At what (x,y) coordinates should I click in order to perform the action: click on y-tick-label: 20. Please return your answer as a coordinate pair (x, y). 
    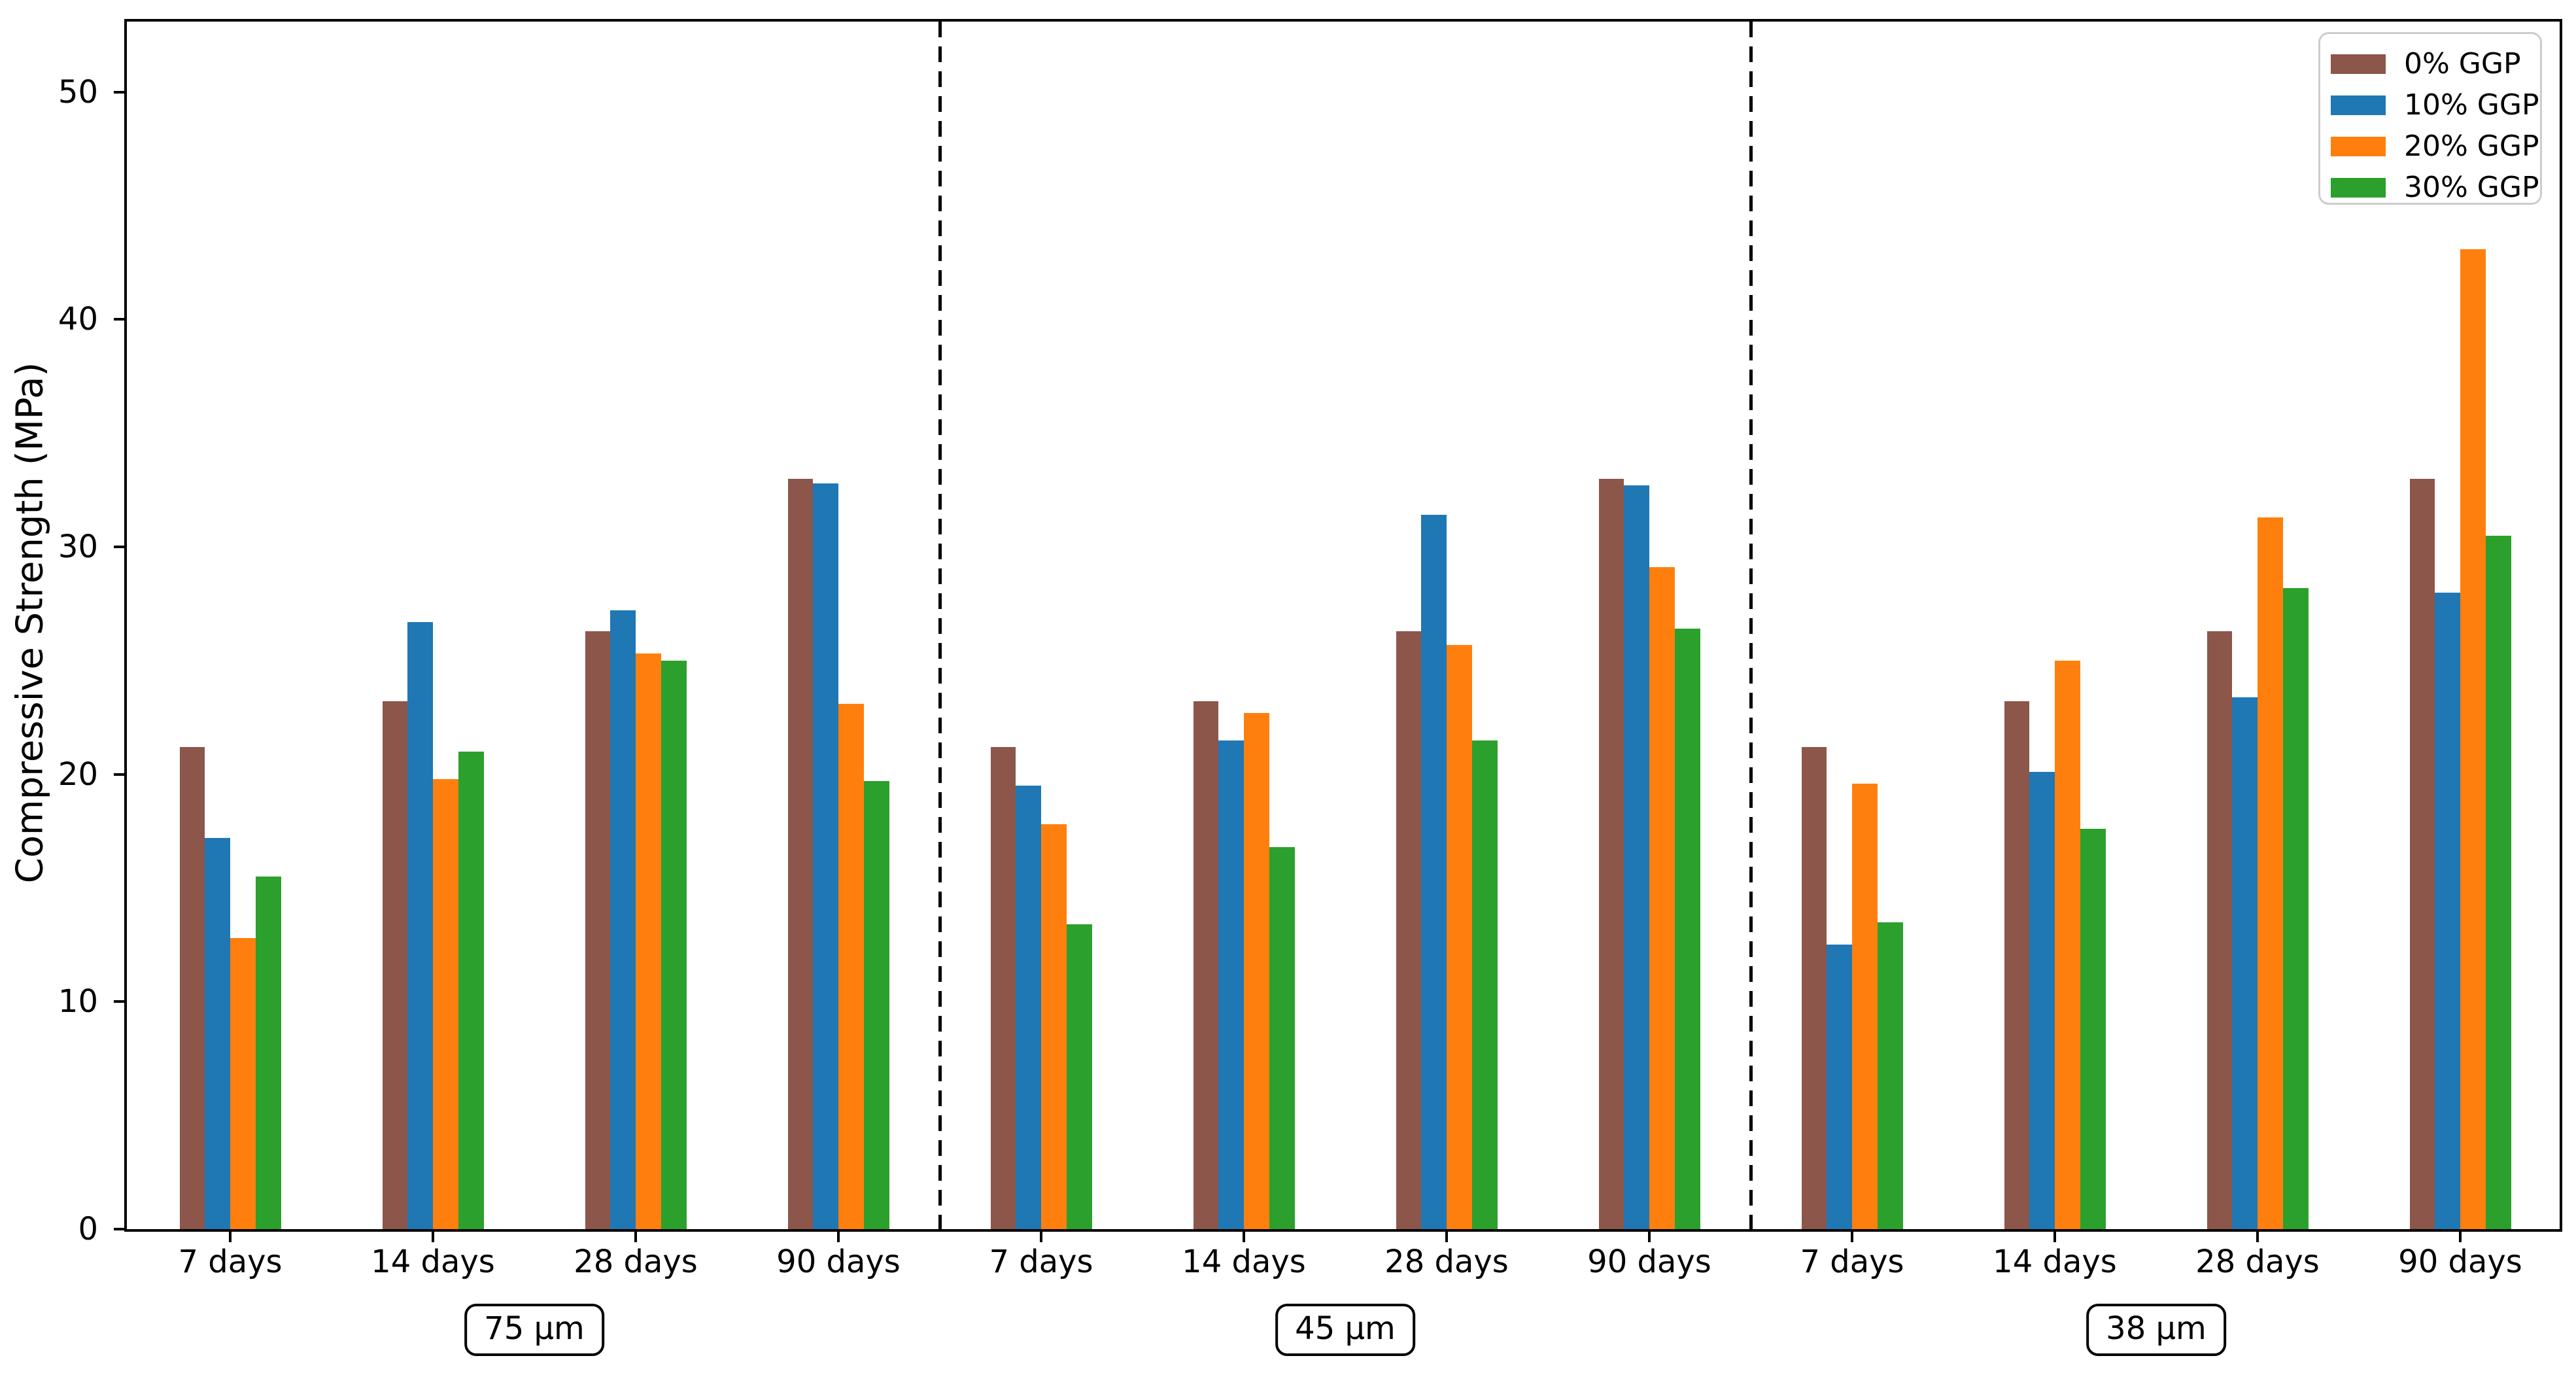
    Looking at the image, I should click on (78, 774).